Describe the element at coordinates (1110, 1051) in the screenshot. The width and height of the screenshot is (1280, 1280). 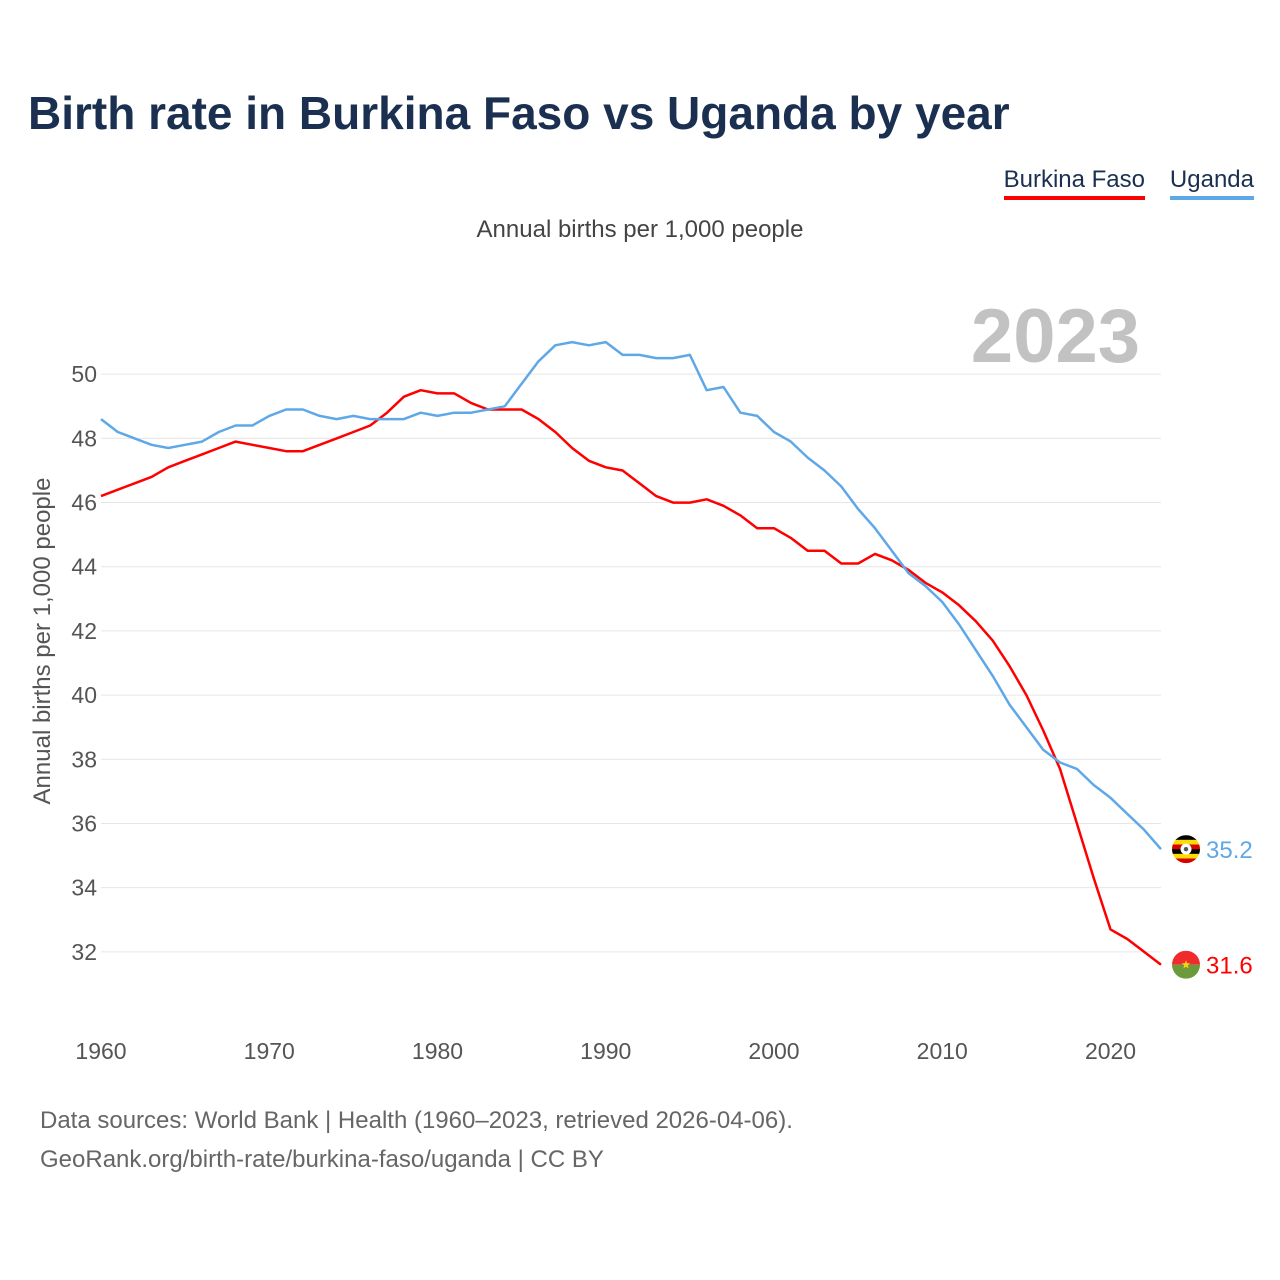
I see `x-tick-label: 2020` at that location.